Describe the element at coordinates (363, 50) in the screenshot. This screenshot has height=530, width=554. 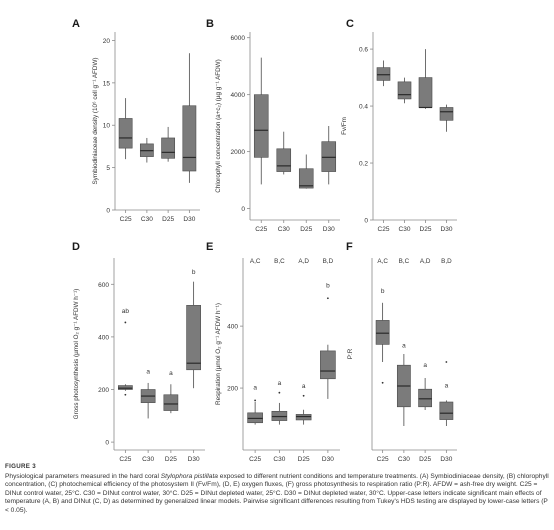
I see `y-tick-label: 0.6` at that location.